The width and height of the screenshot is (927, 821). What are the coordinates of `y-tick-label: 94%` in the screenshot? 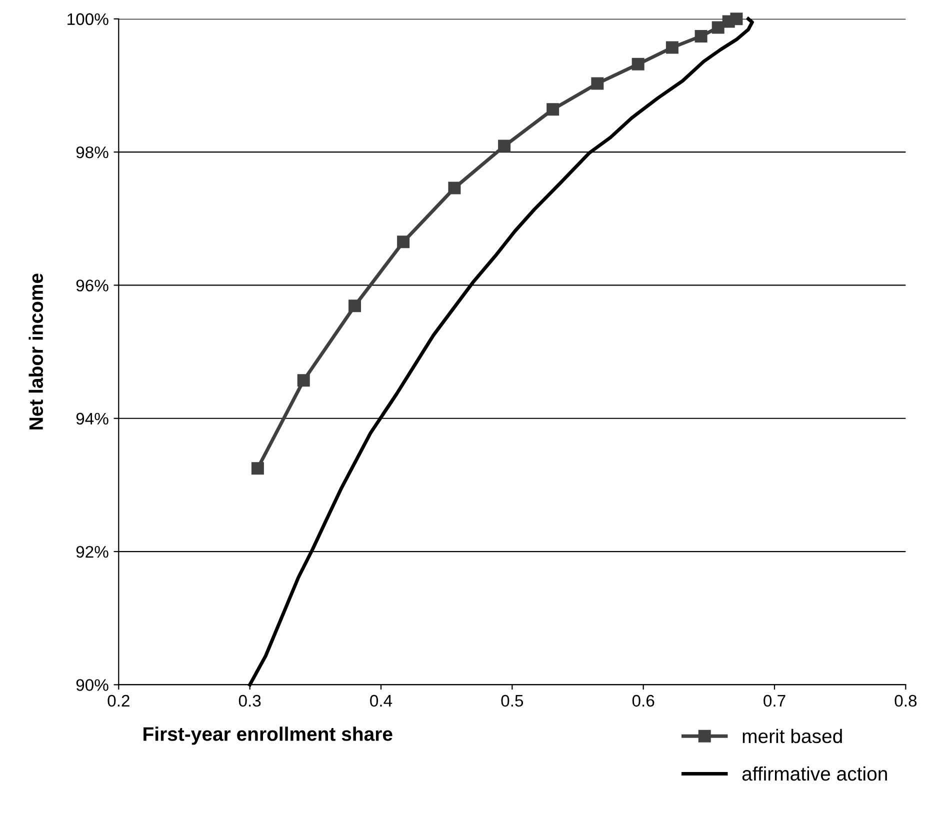 It's located at (92, 418).